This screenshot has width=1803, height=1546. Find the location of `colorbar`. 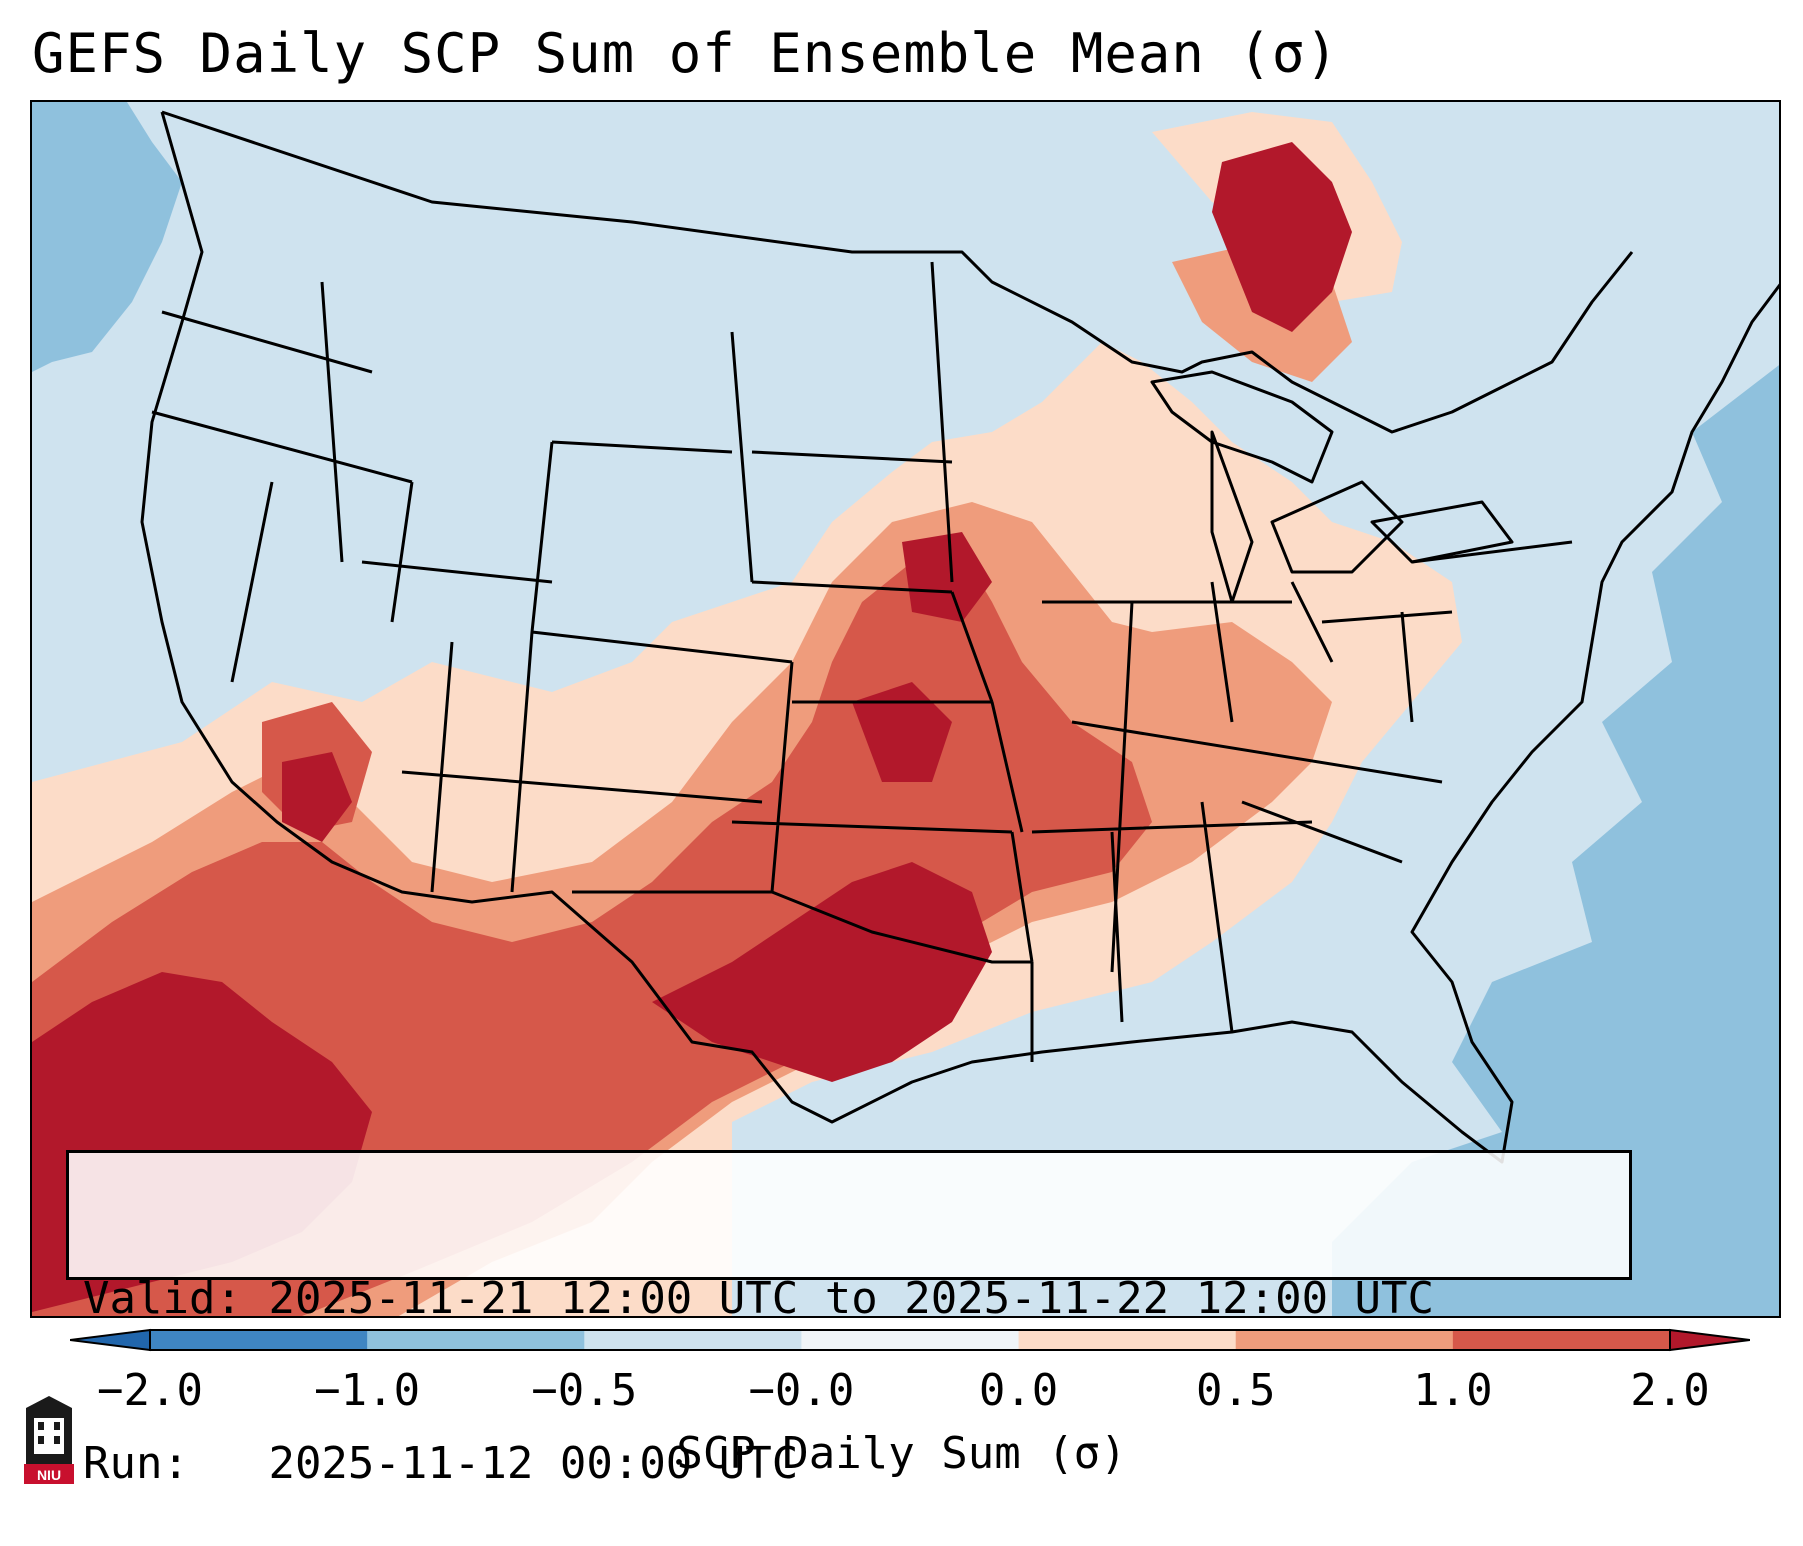

colorbar is located at coordinates (910, 1340).